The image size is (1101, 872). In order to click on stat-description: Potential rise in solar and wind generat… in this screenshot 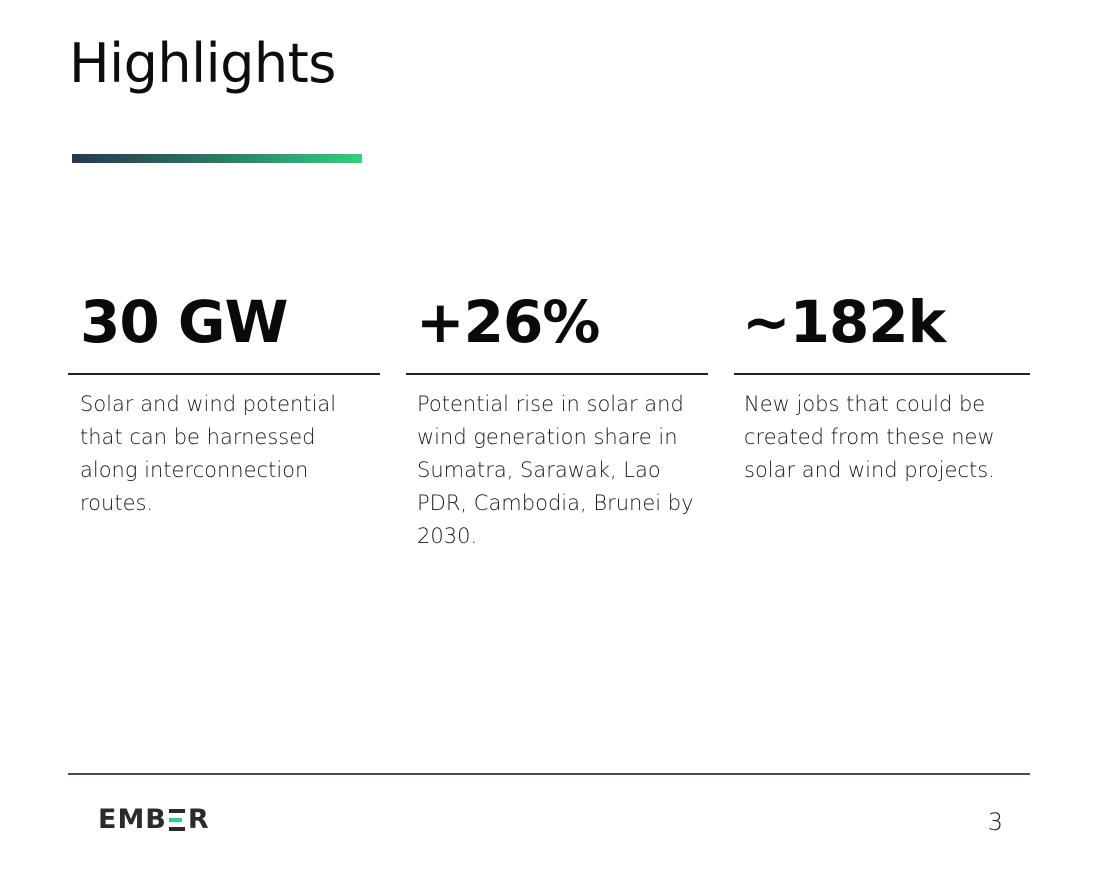, I will do `click(555, 470)`.